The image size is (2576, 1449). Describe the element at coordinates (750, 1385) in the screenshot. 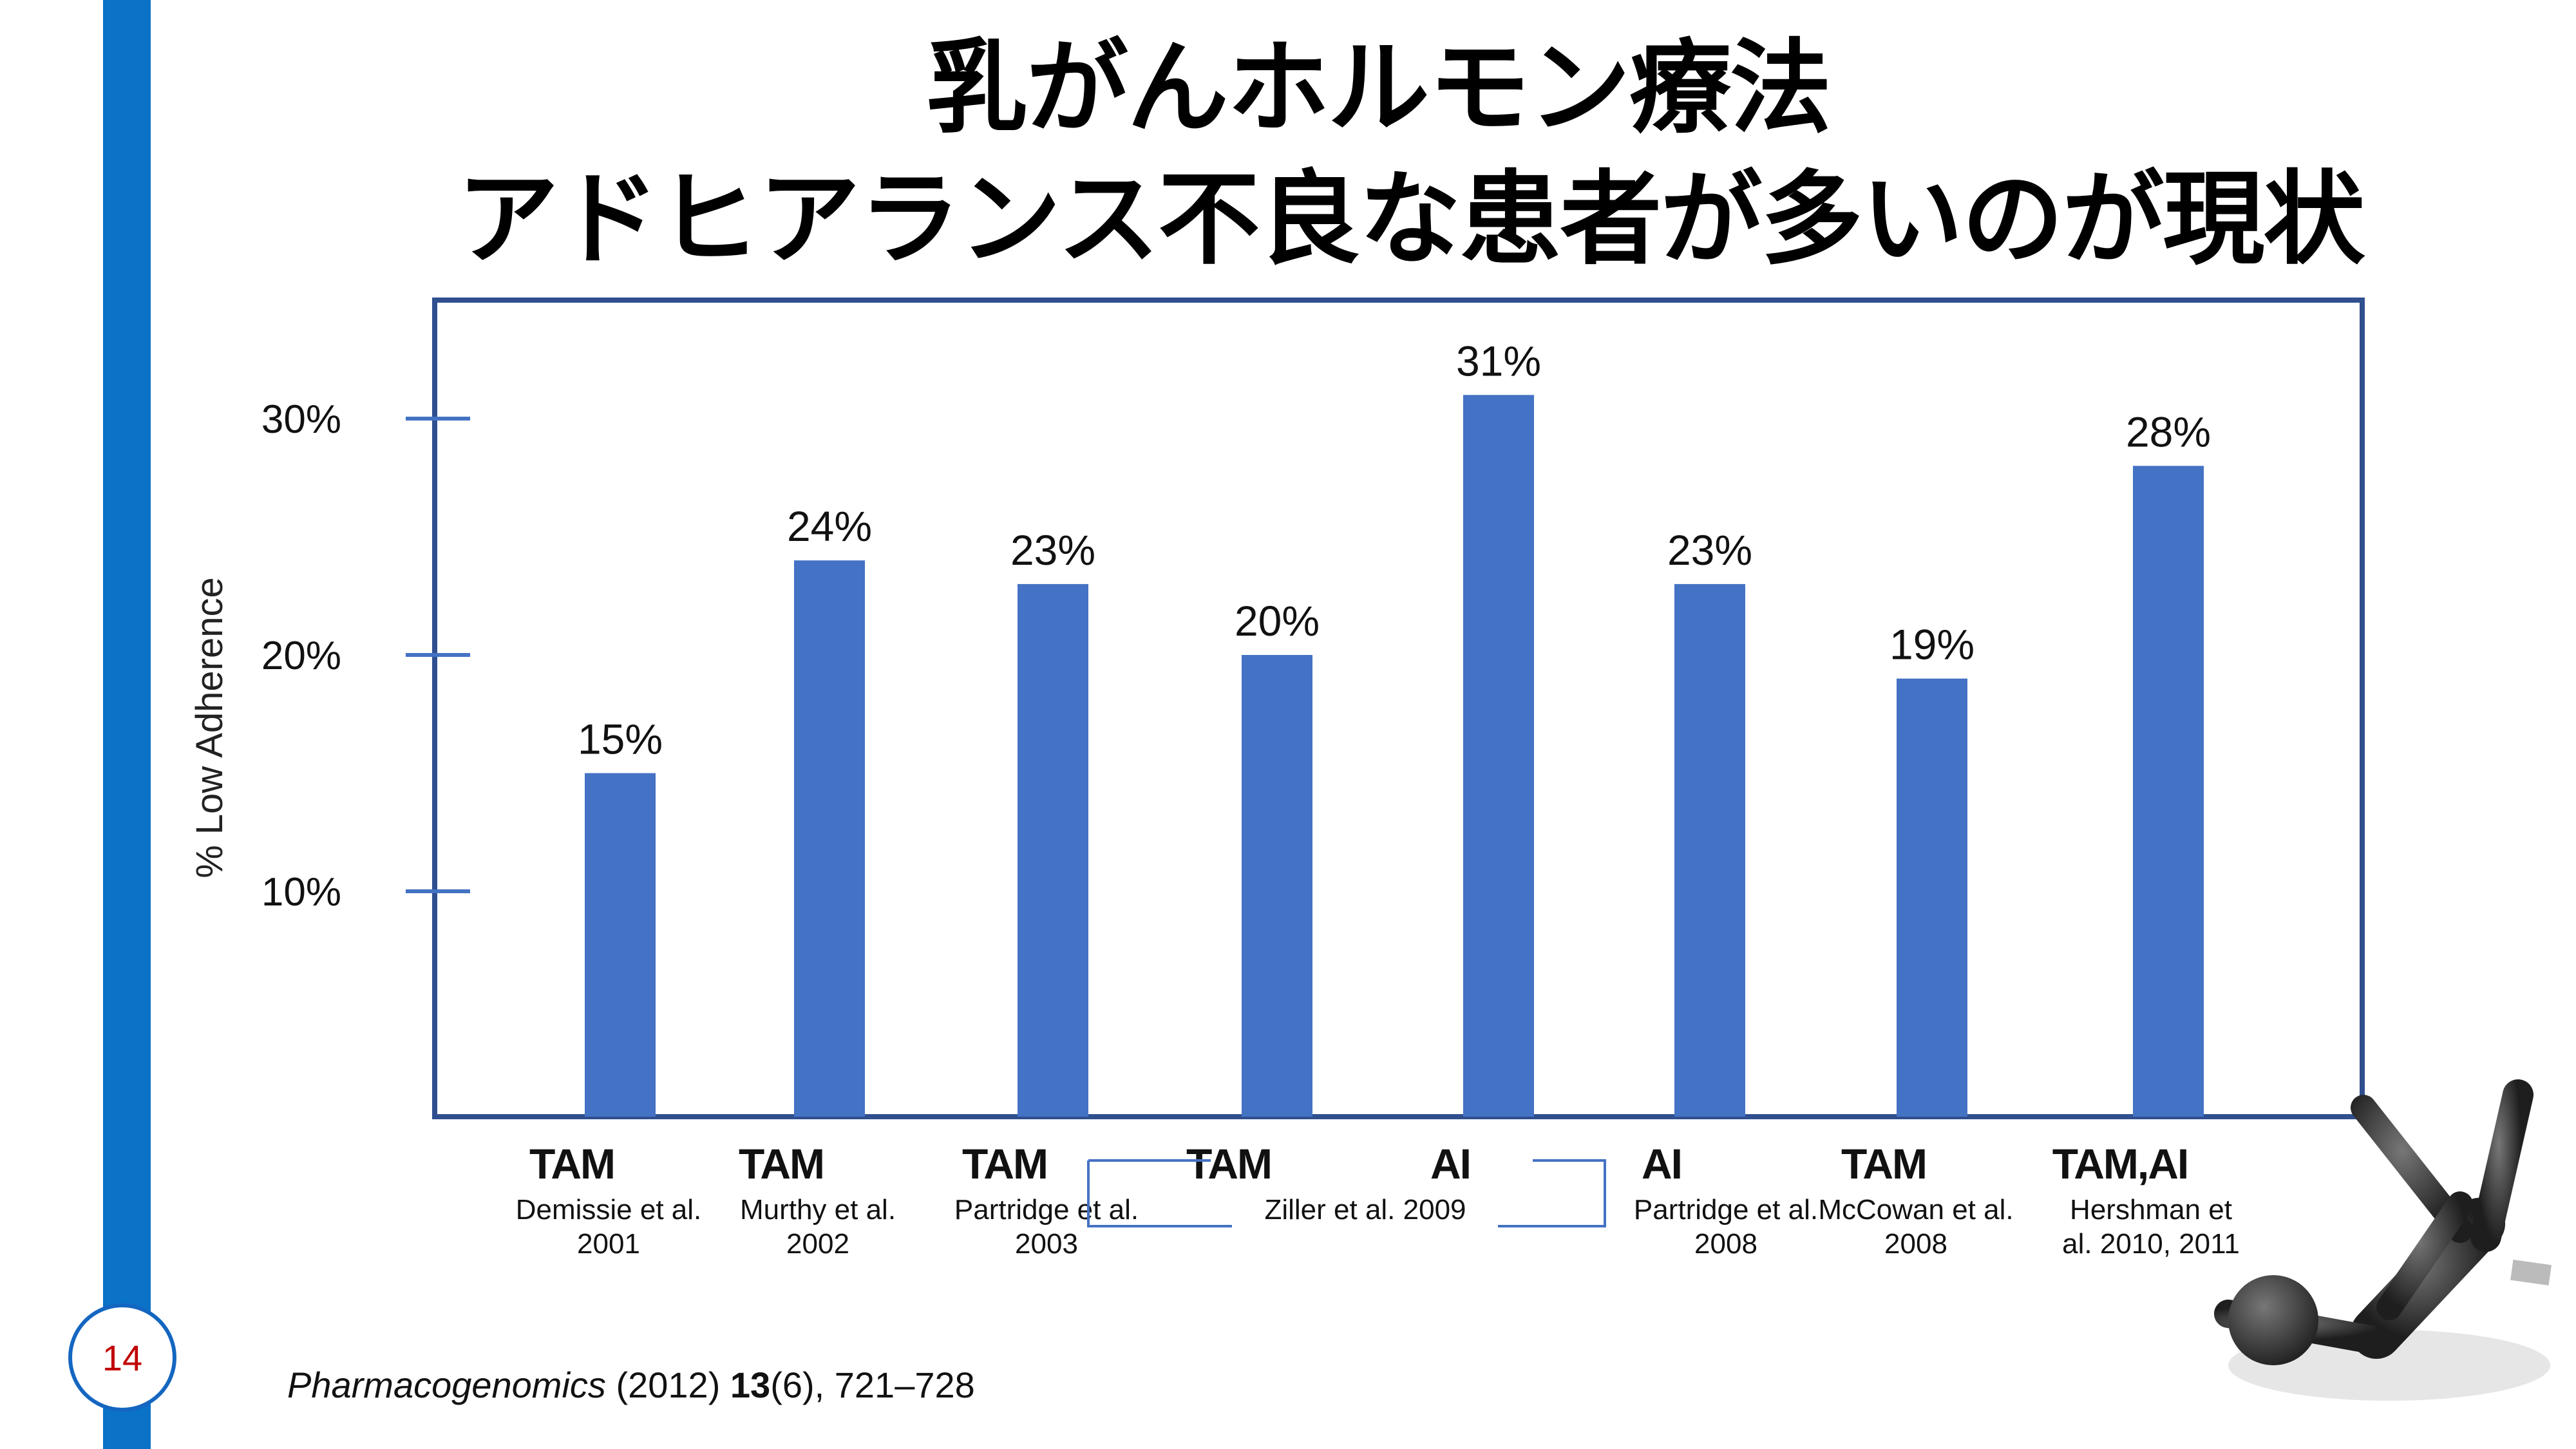

I see `citation-volume: 13` at that location.